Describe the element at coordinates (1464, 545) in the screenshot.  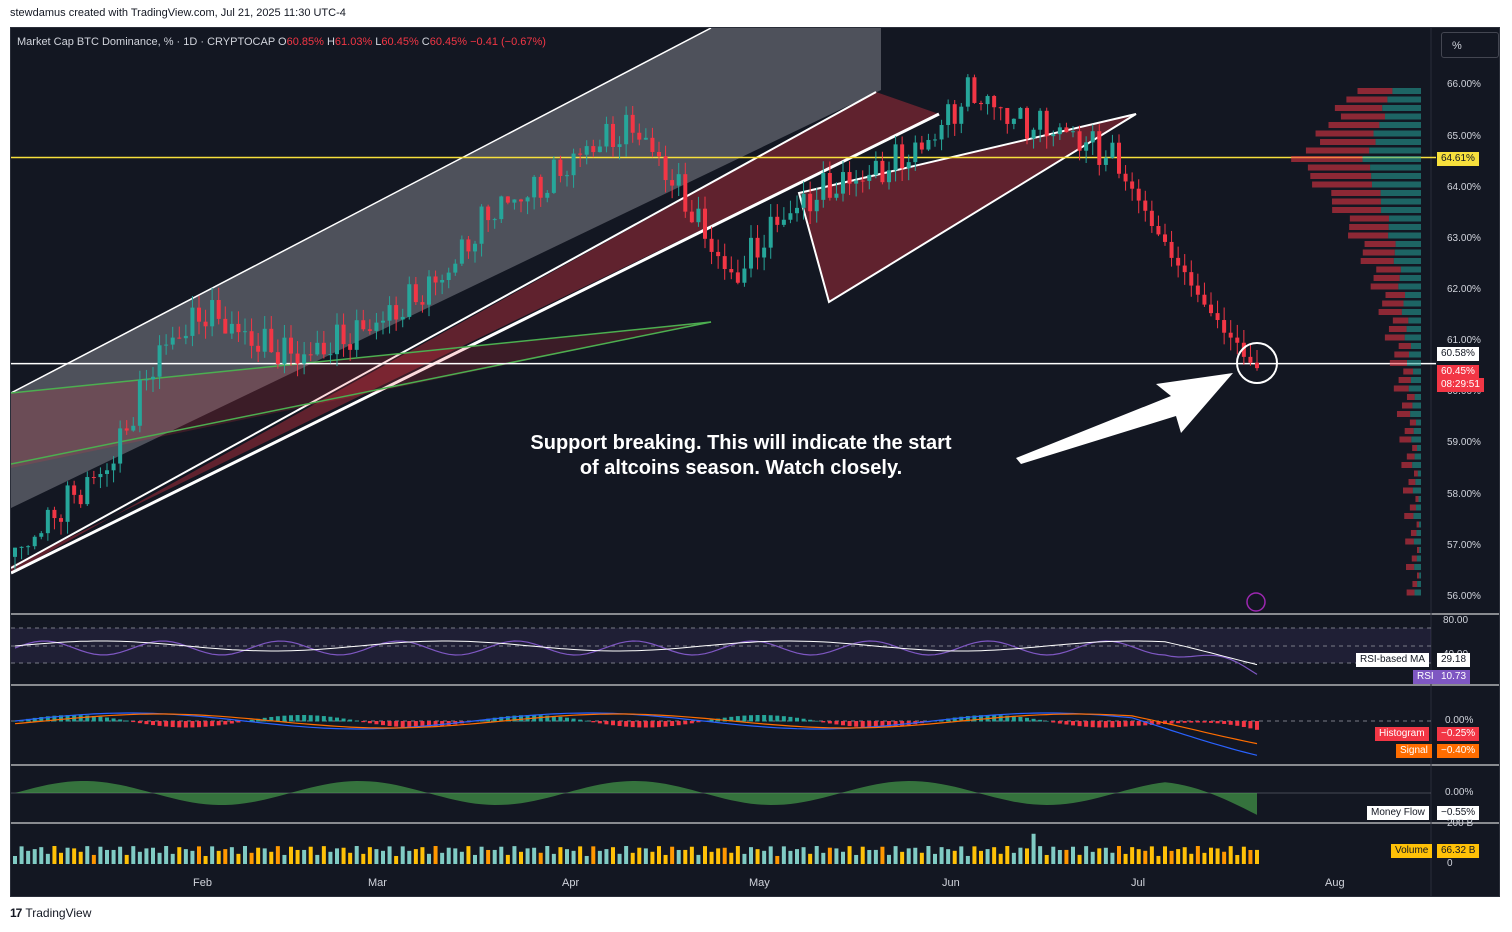
I see `price-axis-label: 57.00%` at that location.